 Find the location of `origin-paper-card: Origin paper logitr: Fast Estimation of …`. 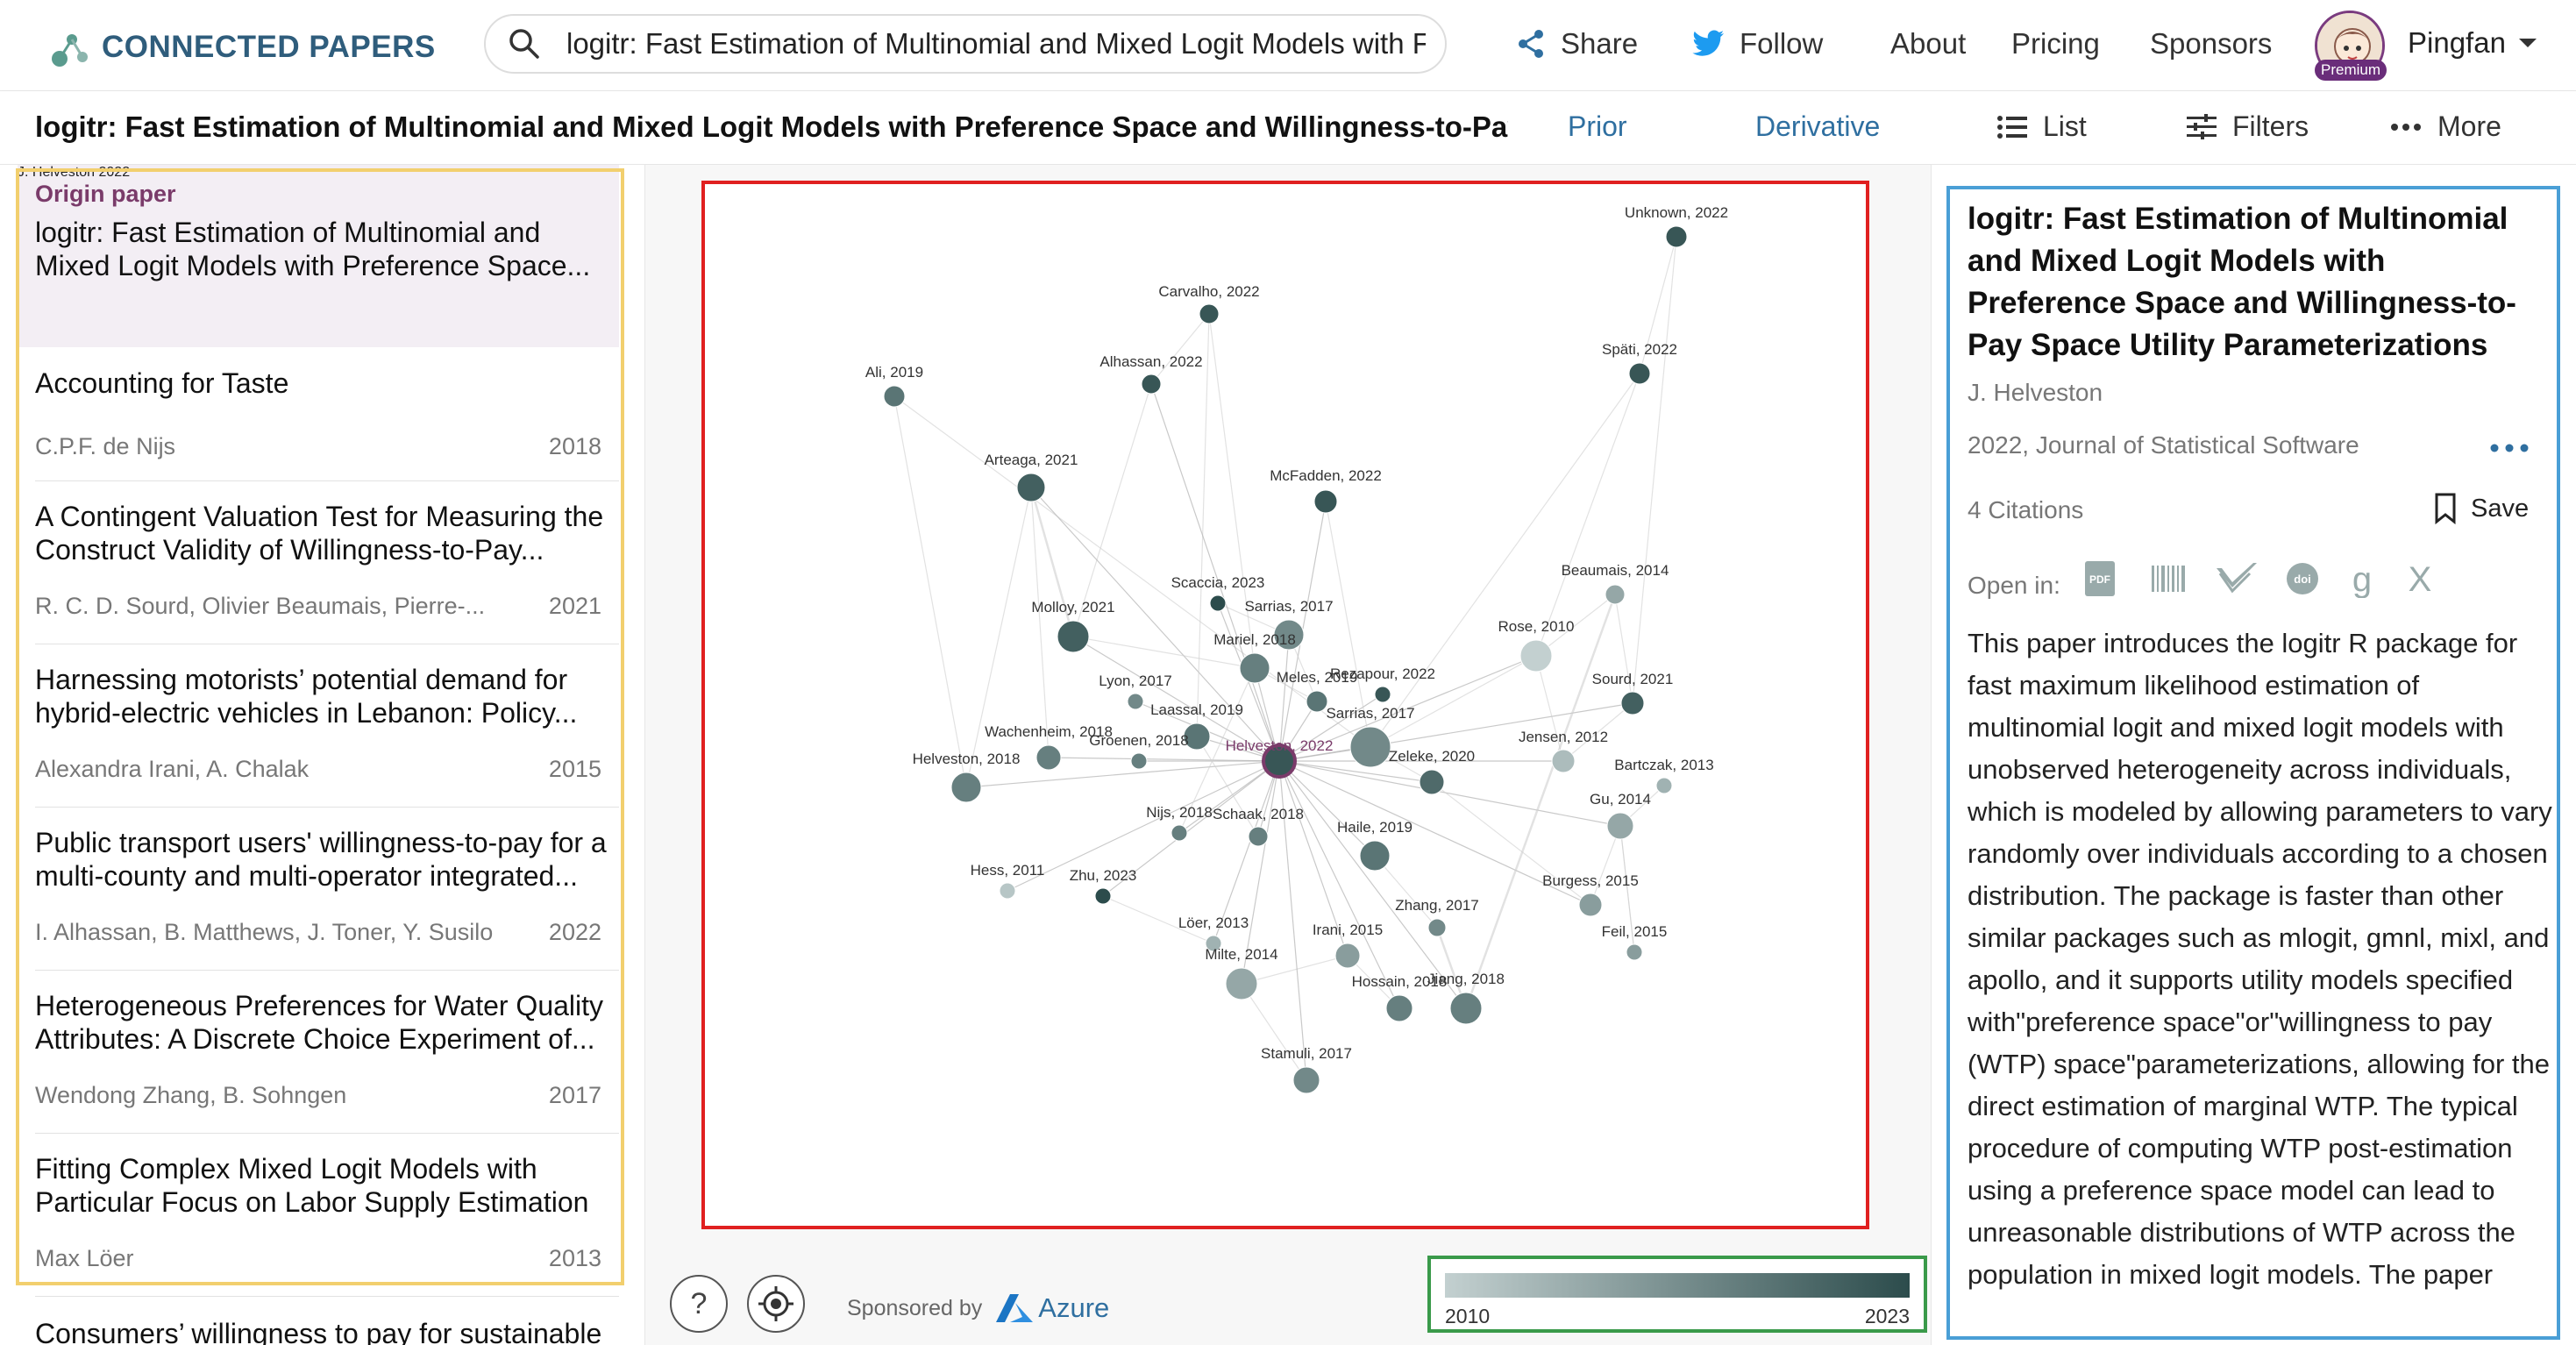

origin-paper-card: Origin paper logitr: Fast Estimation of … is located at coordinates (318, 256).